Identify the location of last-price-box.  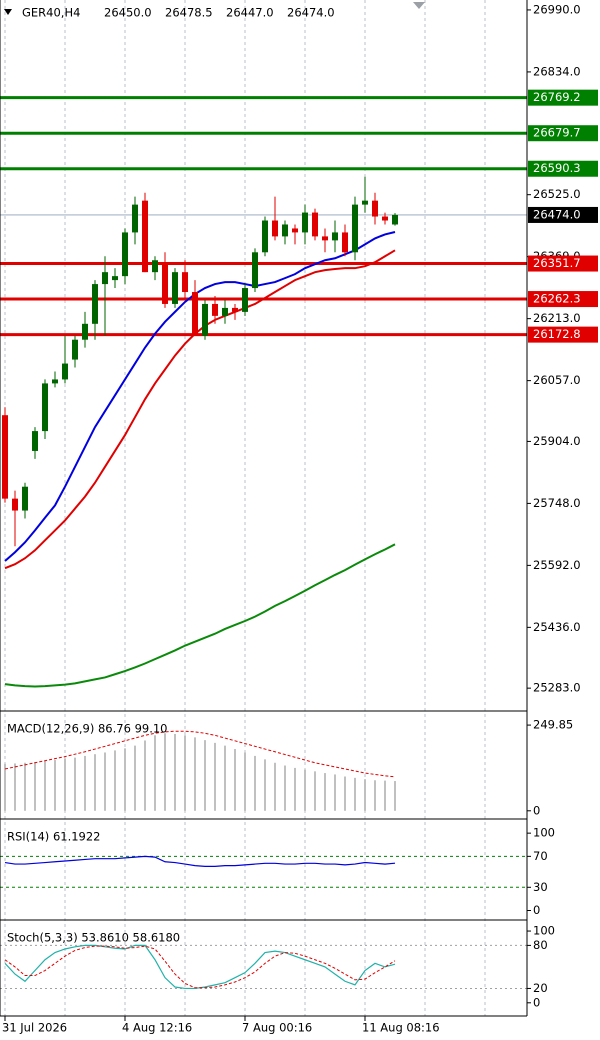
(563, 214).